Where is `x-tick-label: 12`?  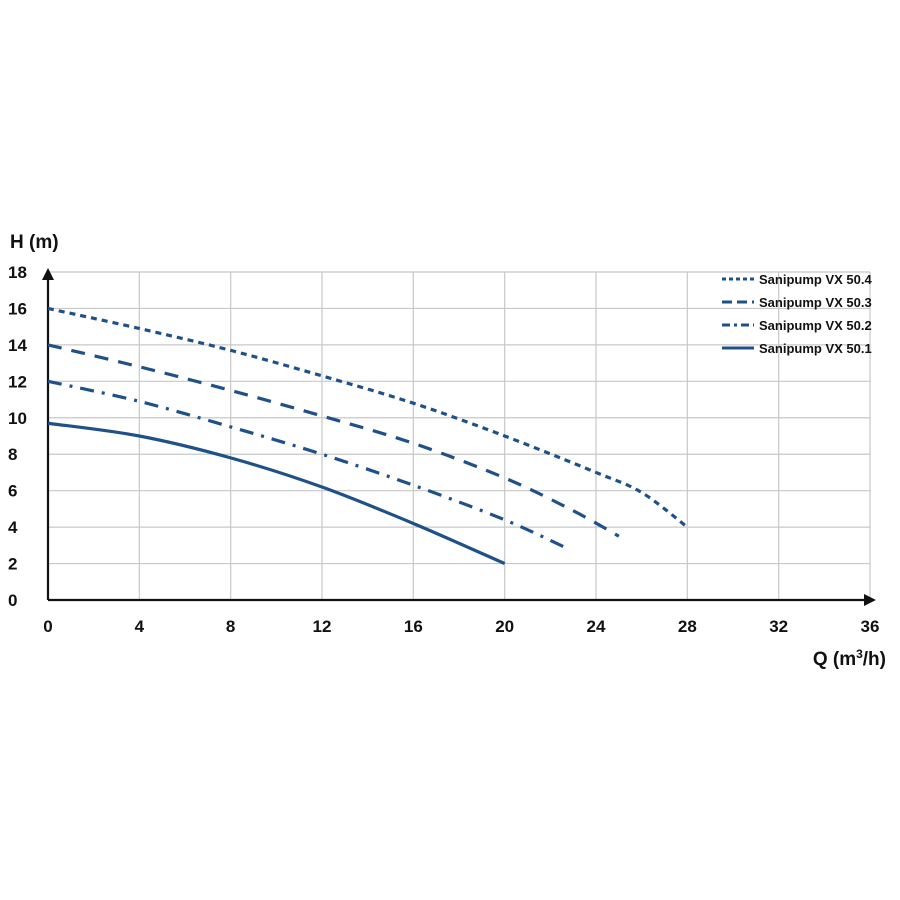
x-tick-label: 12 is located at coordinates (322, 626).